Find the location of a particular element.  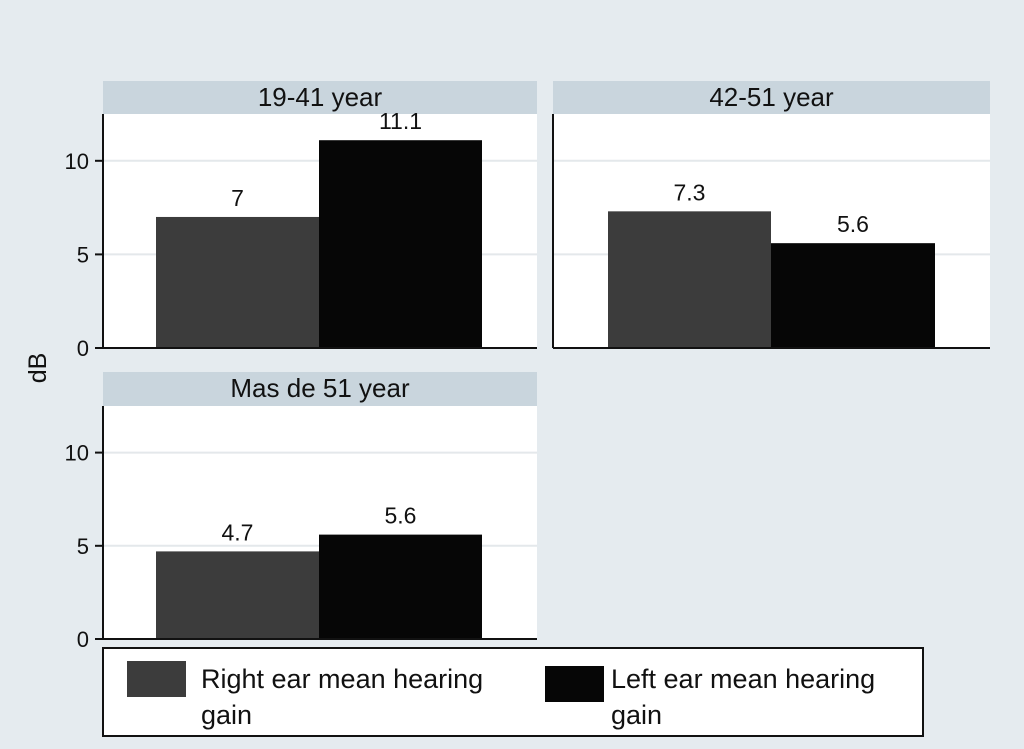

legend-swatch-left-ear is located at coordinates (574, 684).